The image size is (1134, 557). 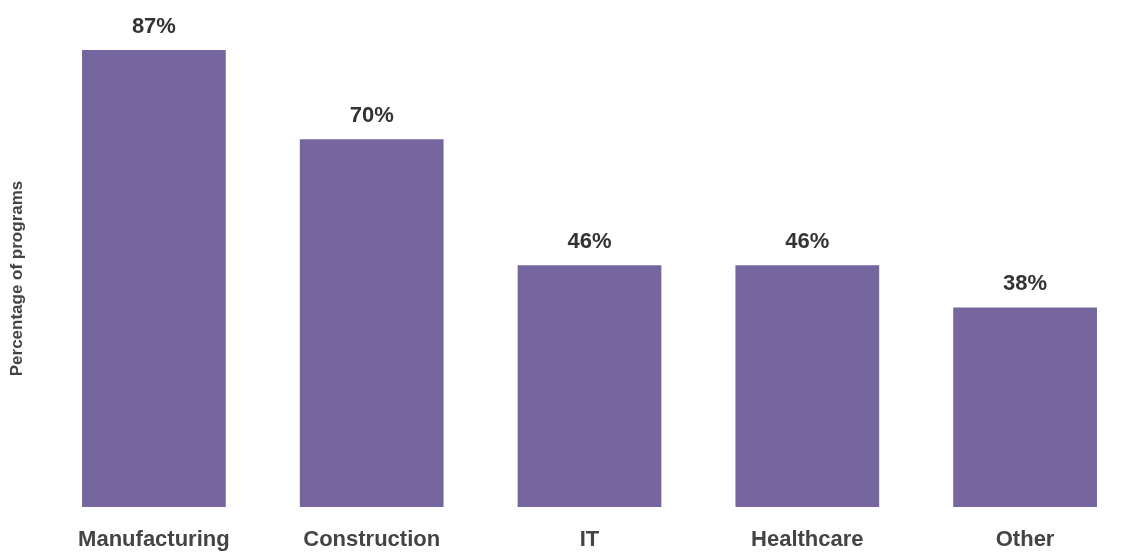 I want to click on x-tick-label: Manufacturing, so click(x=154, y=538).